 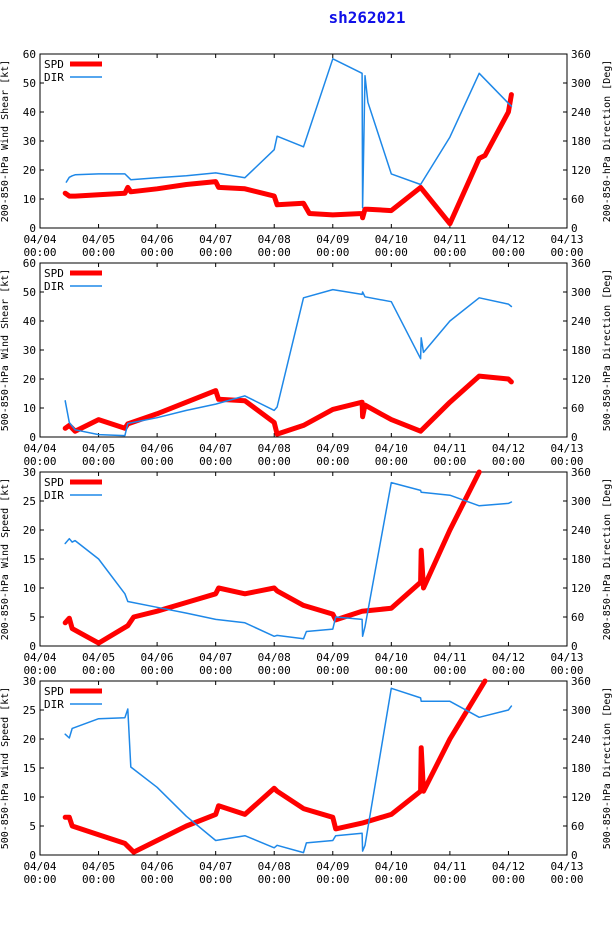 I want to click on dir-series-line, so click(x=288, y=770).